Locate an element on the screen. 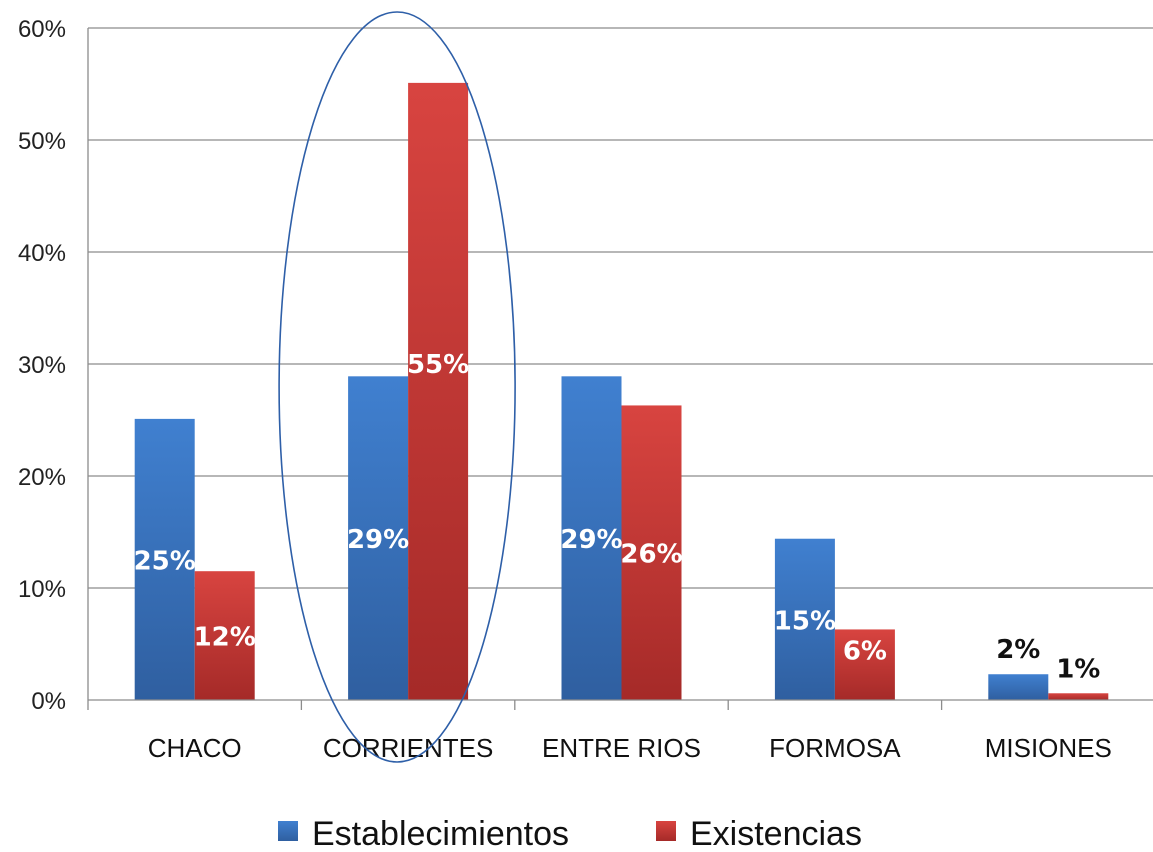 The image size is (1153, 852). legend-label: Existencias is located at coordinates (776, 833).